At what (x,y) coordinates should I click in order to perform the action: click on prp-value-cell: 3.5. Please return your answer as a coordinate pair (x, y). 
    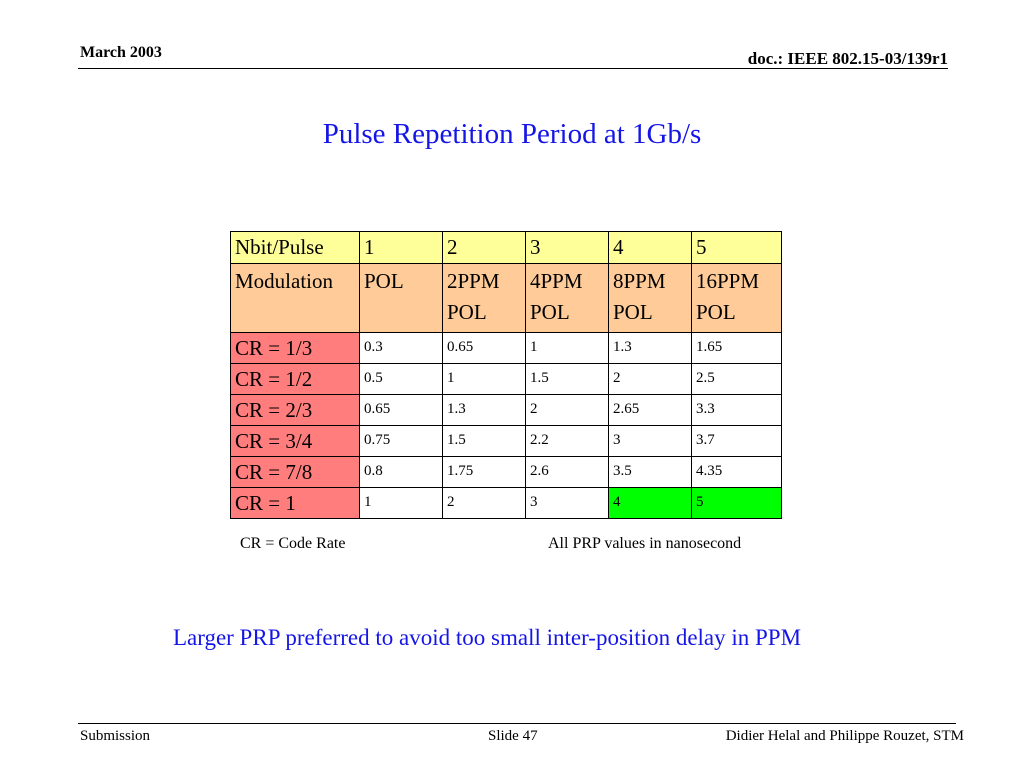
    Looking at the image, I should click on (650, 472).